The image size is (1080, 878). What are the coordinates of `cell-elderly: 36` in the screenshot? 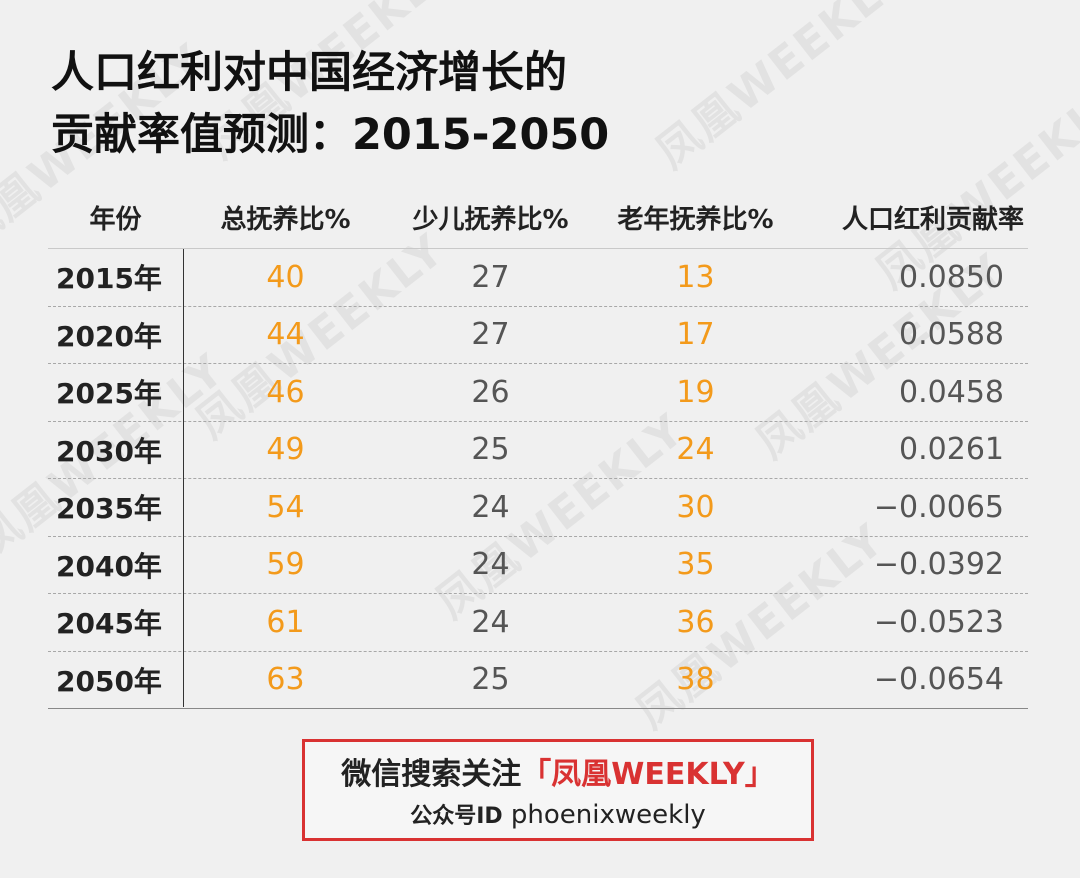 It's located at (695, 622).